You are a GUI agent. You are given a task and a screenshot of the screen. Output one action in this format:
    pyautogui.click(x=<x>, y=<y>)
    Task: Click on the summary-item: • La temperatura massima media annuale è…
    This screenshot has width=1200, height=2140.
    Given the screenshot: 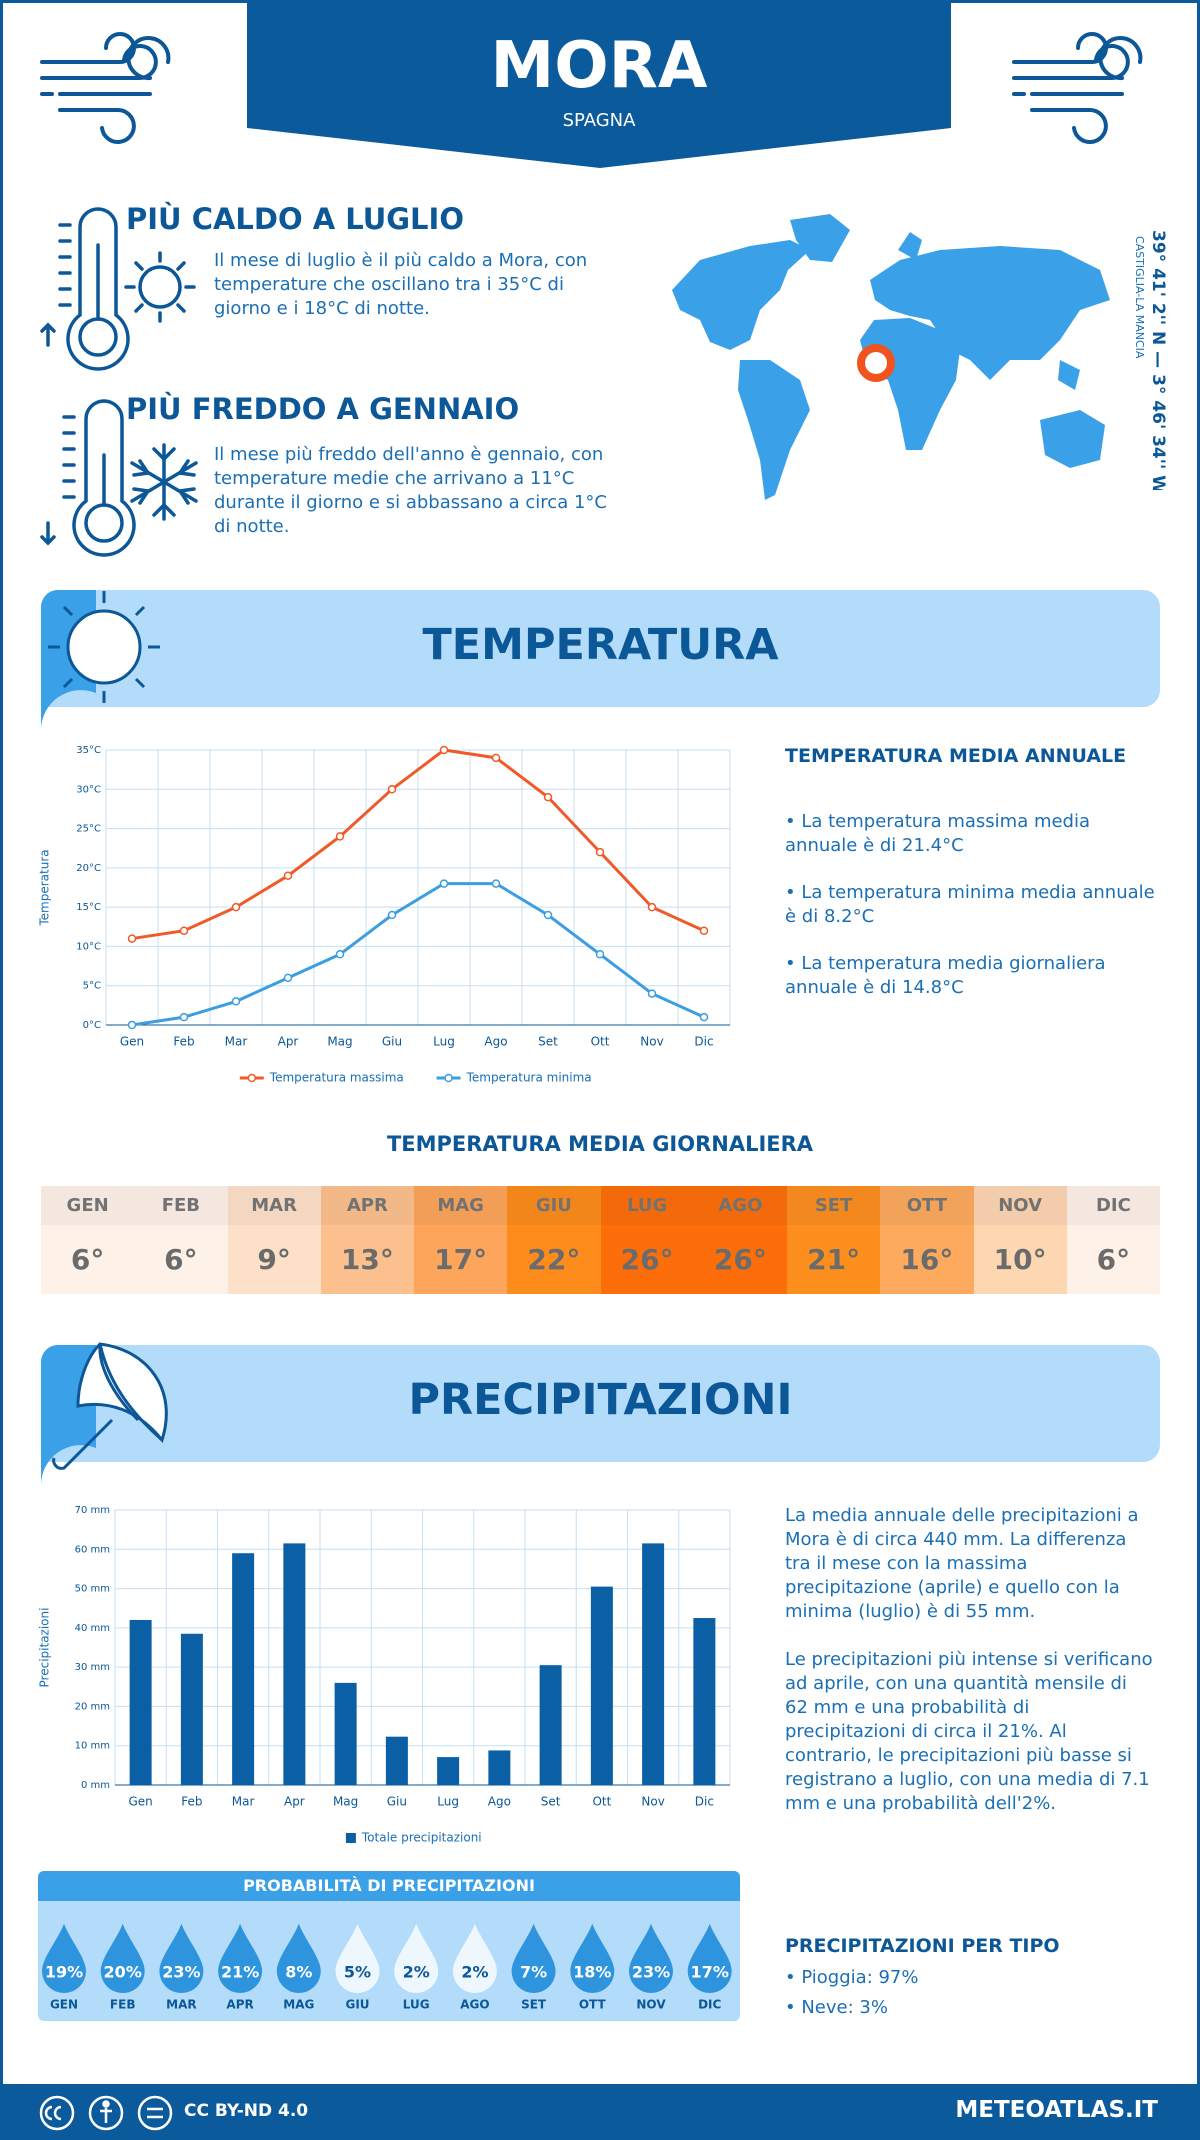 What is the action you would take?
    pyautogui.click(x=938, y=833)
    